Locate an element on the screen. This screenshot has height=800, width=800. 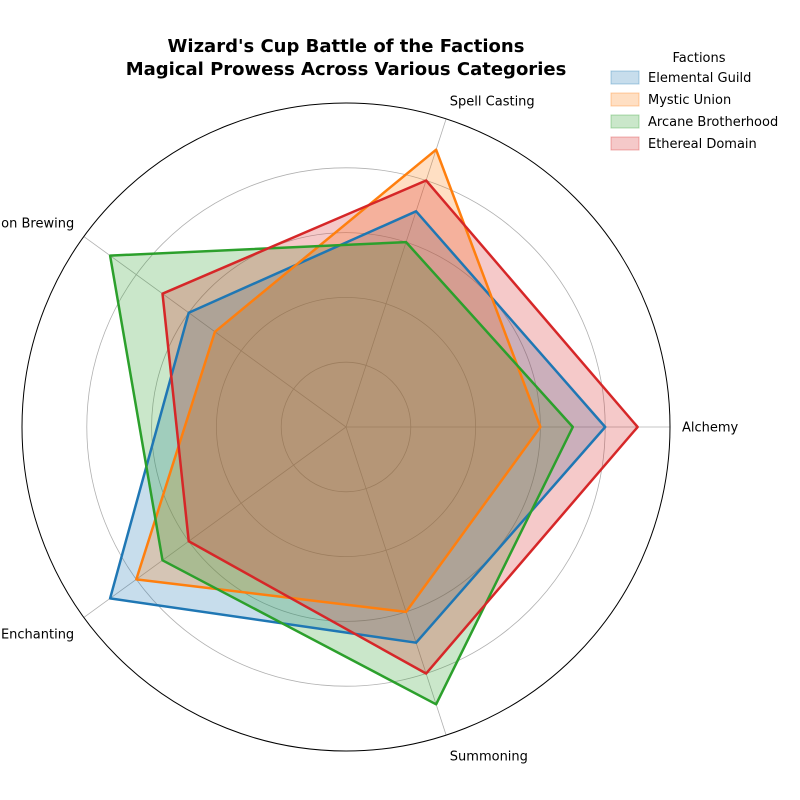
category-label-spell-casting: Spell Casting is located at coordinates (492, 101).